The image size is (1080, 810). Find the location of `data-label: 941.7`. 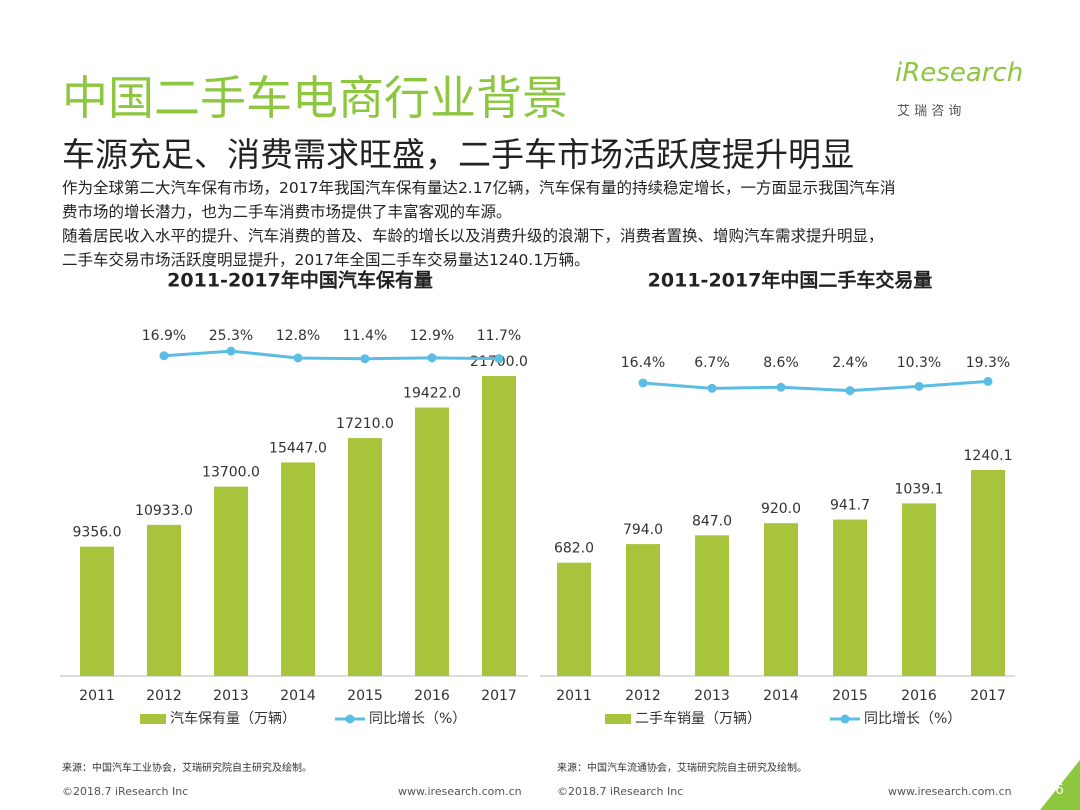

data-label: 941.7 is located at coordinates (850, 506).